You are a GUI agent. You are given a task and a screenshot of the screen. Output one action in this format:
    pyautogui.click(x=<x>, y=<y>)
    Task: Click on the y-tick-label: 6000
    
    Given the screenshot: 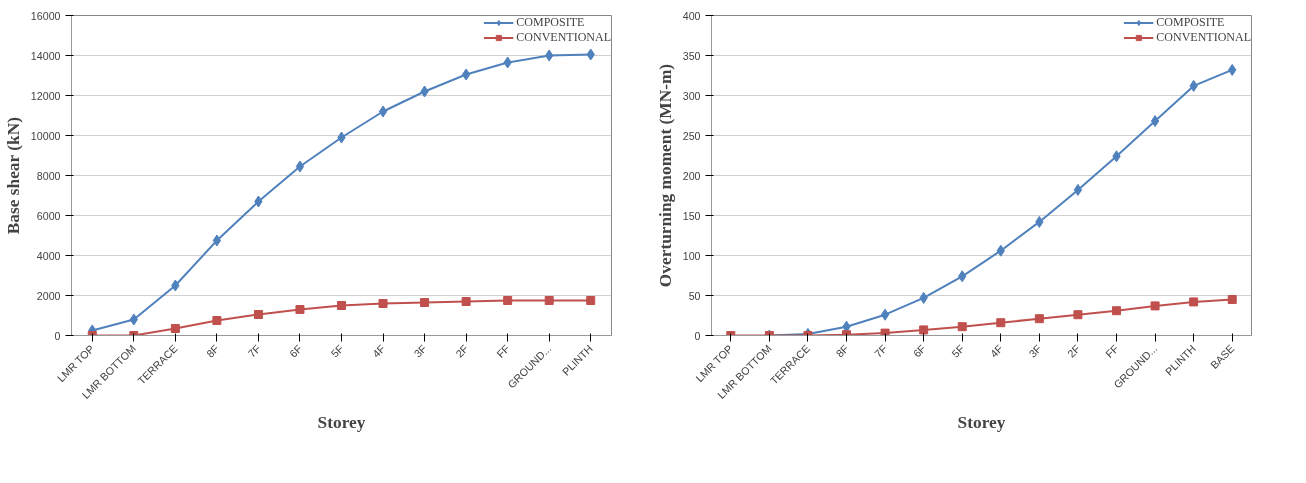 What is the action you would take?
    pyautogui.click(x=48, y=215)
    